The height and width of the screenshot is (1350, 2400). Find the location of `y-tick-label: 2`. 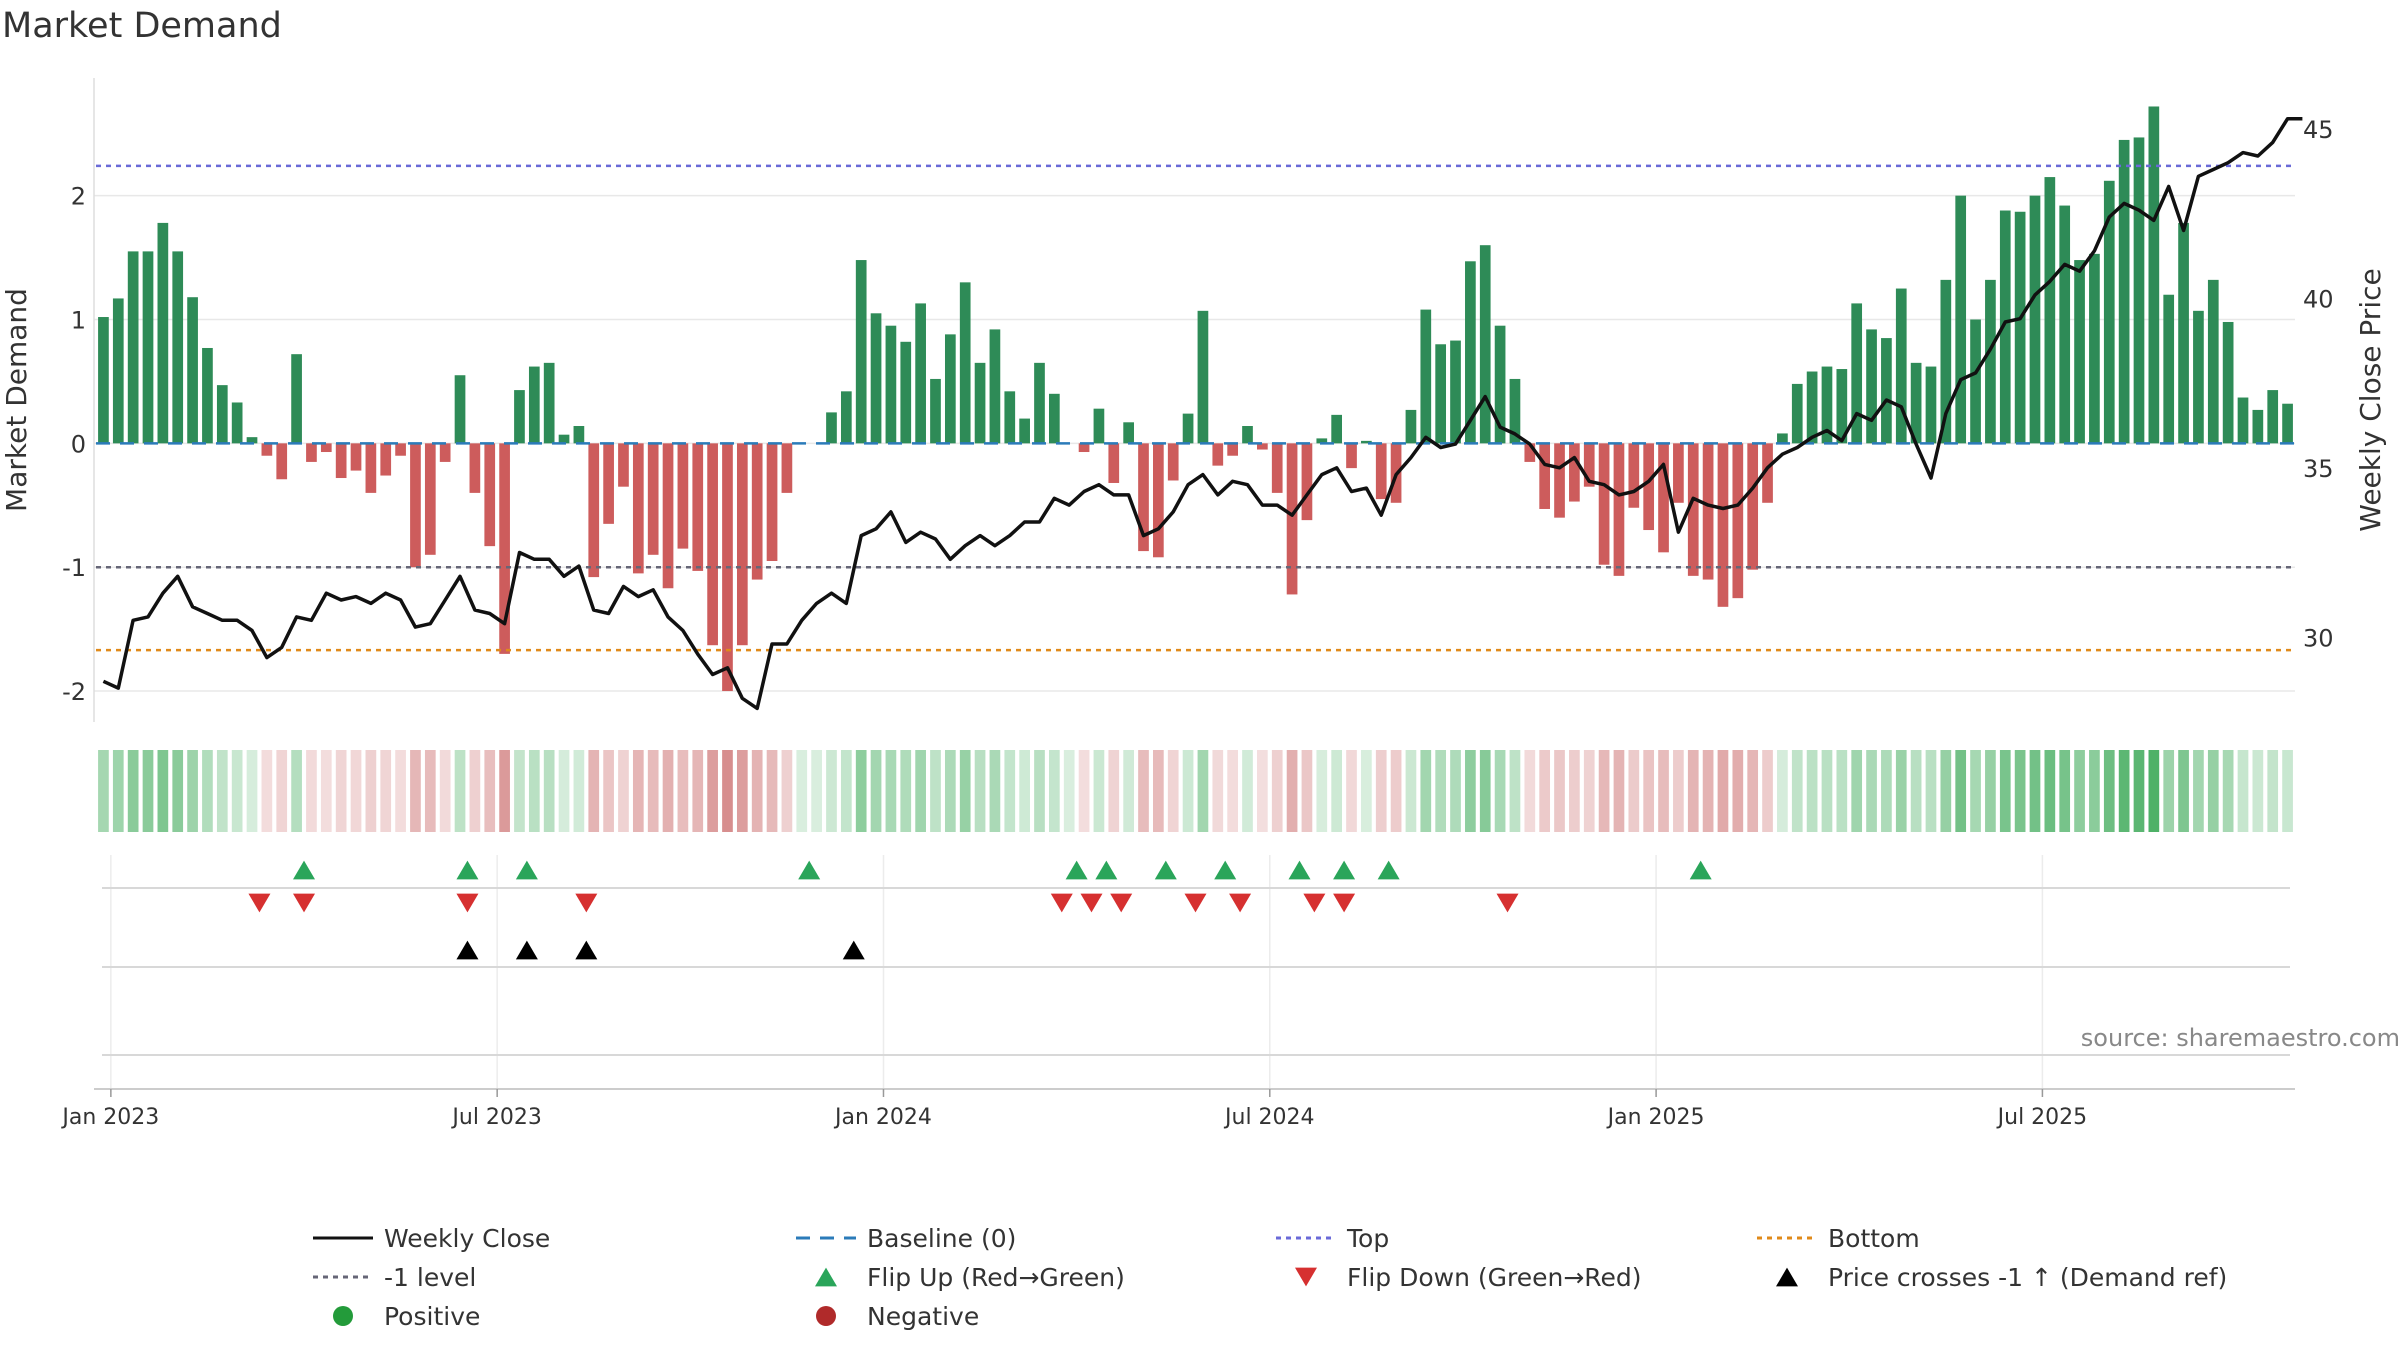

y-tick-label: 2 is located at coordinates (78, 197).